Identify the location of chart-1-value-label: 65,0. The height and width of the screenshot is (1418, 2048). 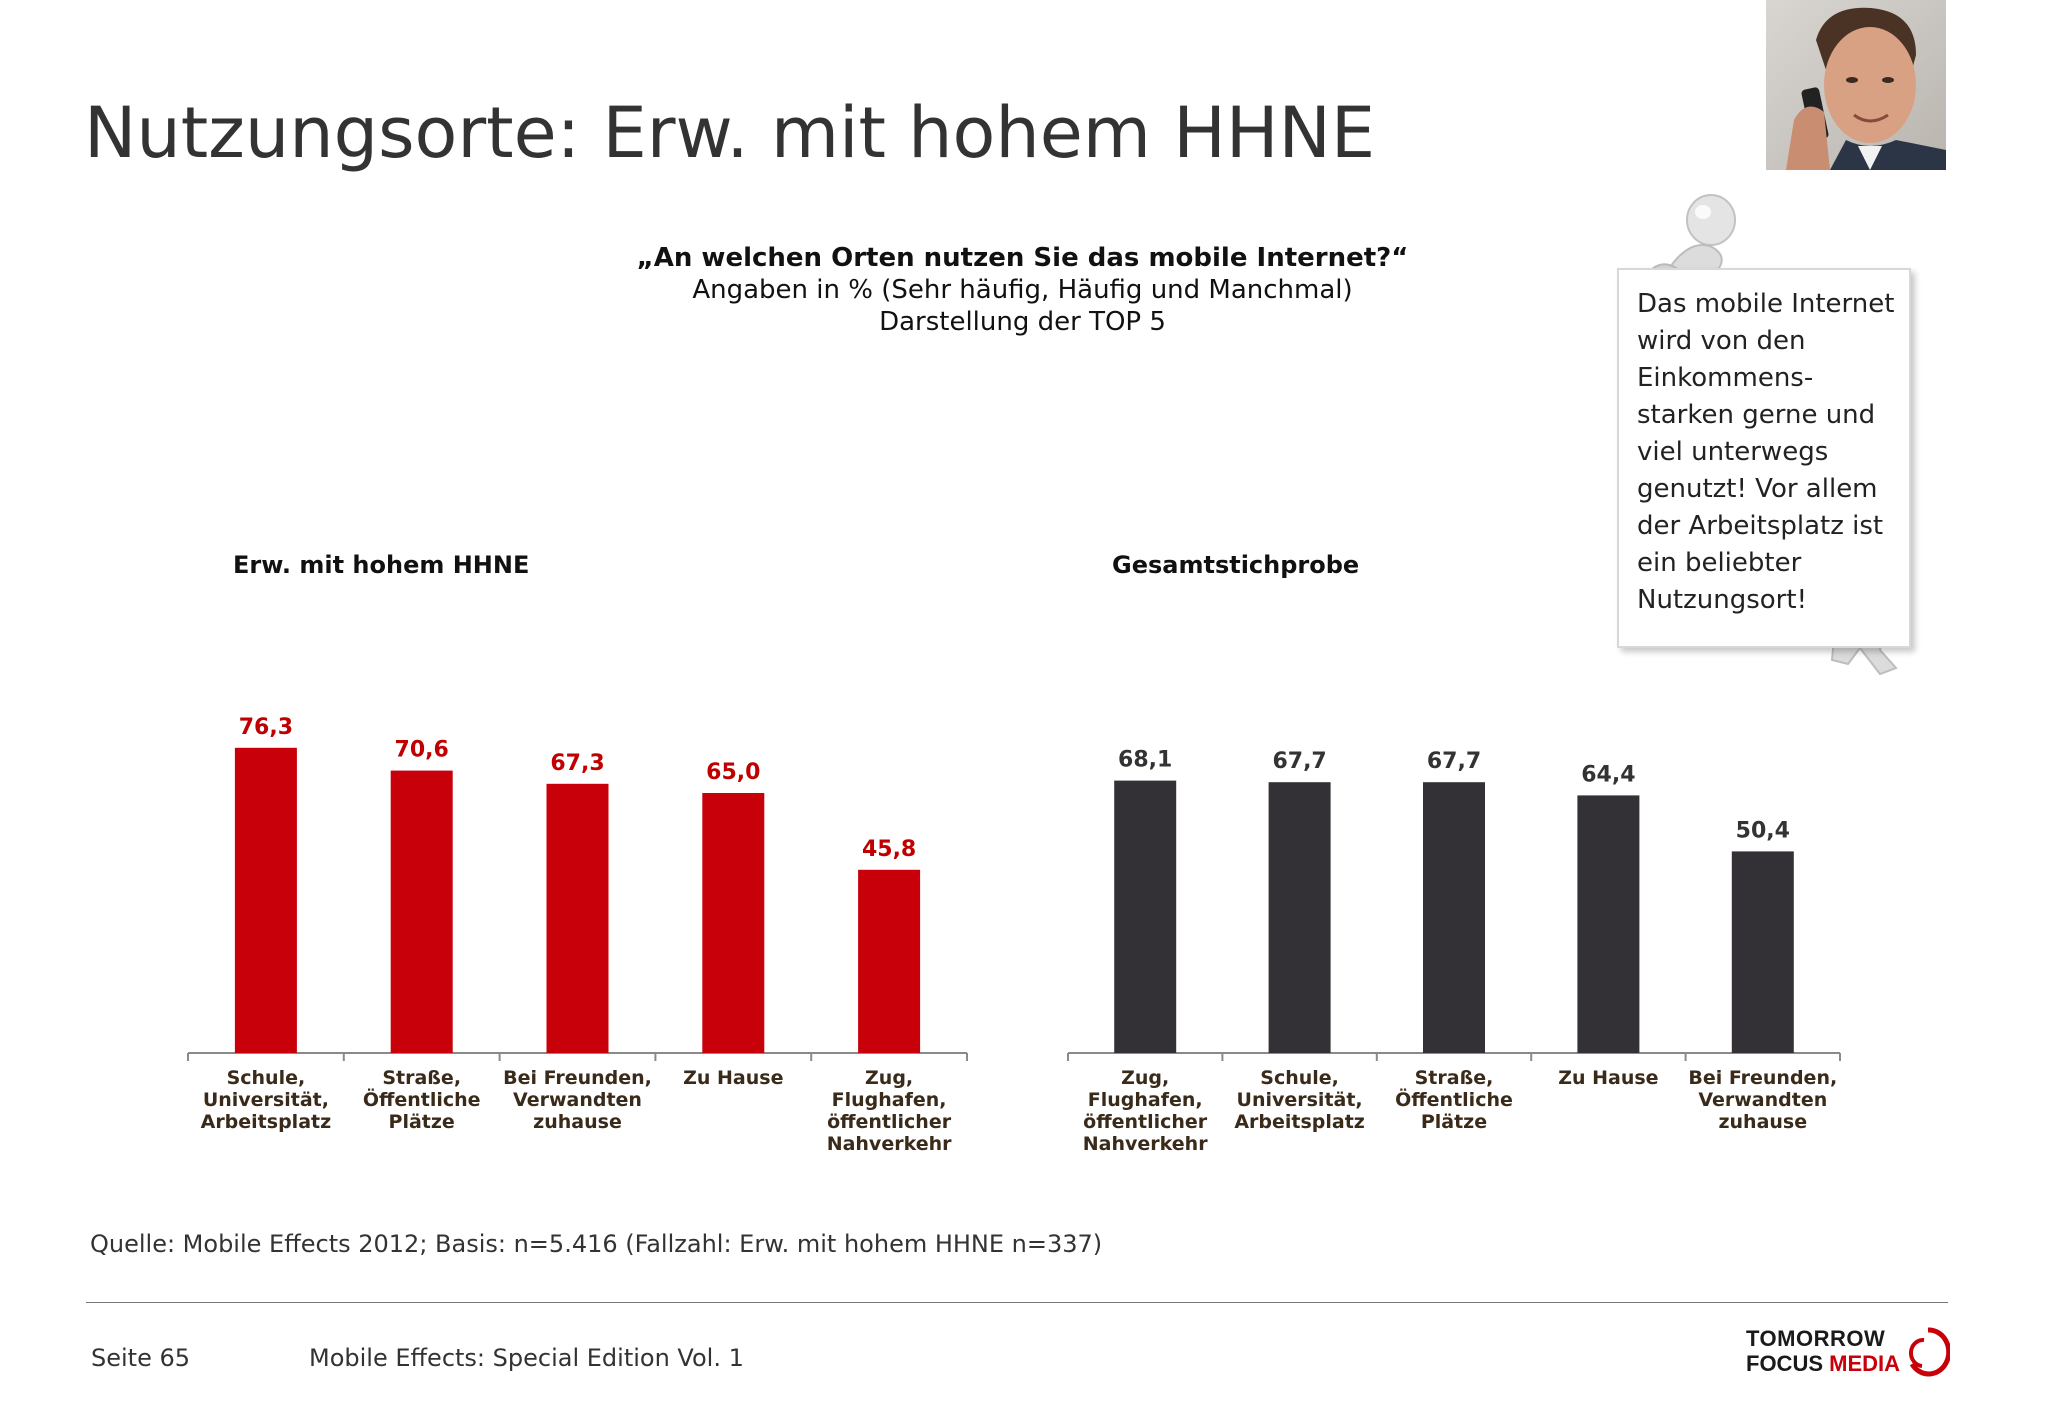
(733, 772).